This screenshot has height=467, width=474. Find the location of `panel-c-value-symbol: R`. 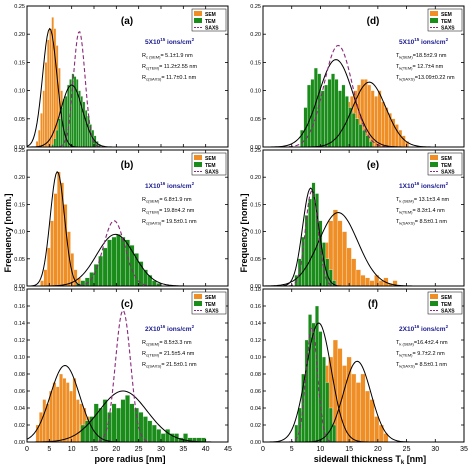

panel-c-value-symbol: R is located at coordinates (144, 354).